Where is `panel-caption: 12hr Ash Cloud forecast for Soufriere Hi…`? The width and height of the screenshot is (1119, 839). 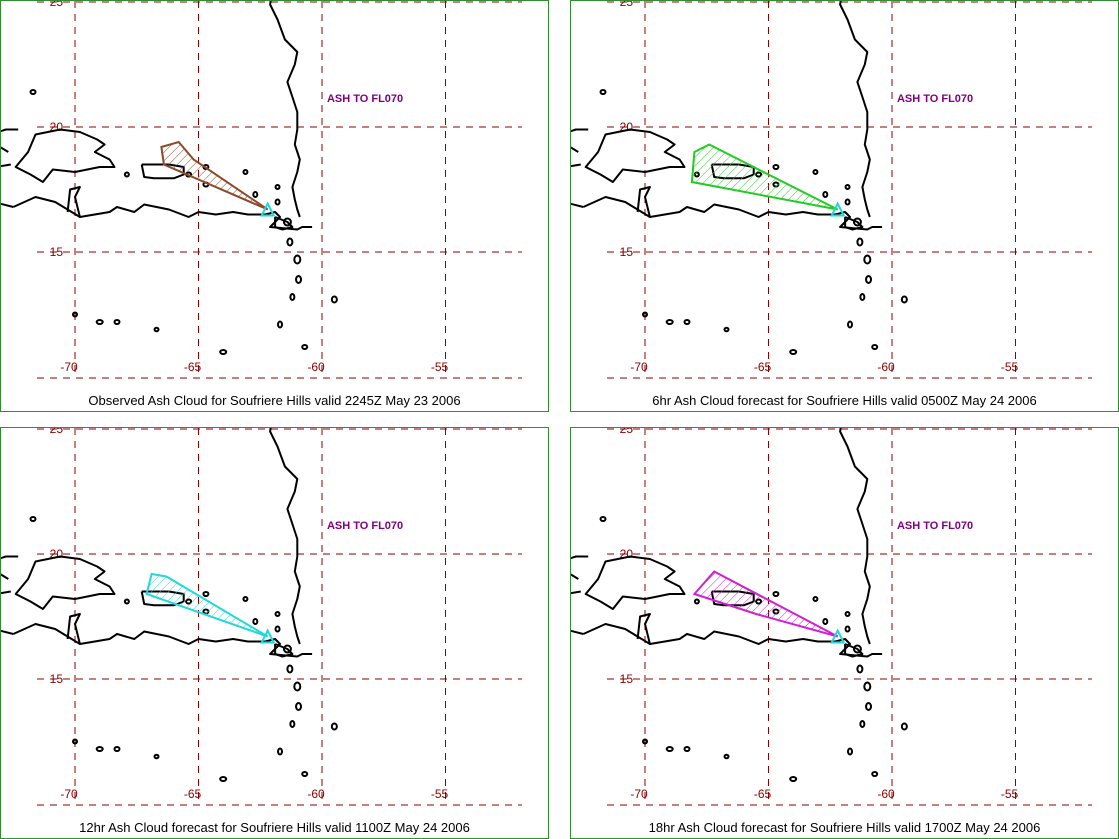
panel-caption: 12hr Ash Cloud forecast for Soufriere Hi… is located at coordinates (274, 827).